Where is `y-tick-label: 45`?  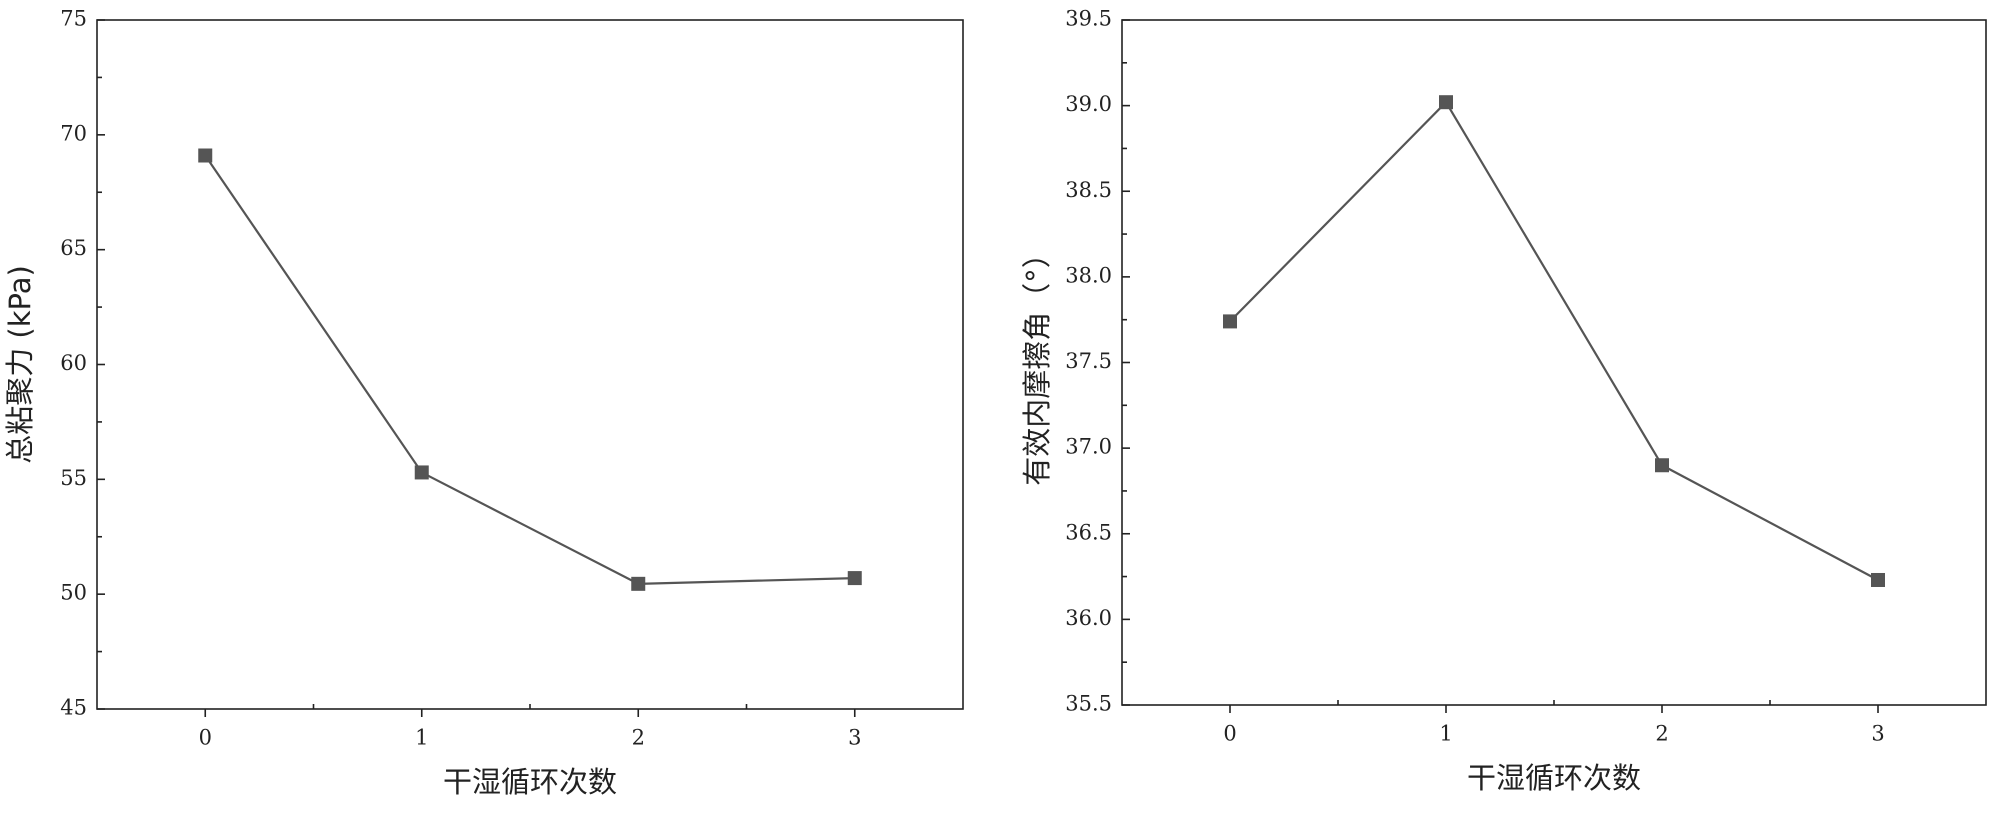
y-tick-label: 45 is located at coordinates (73, 708).